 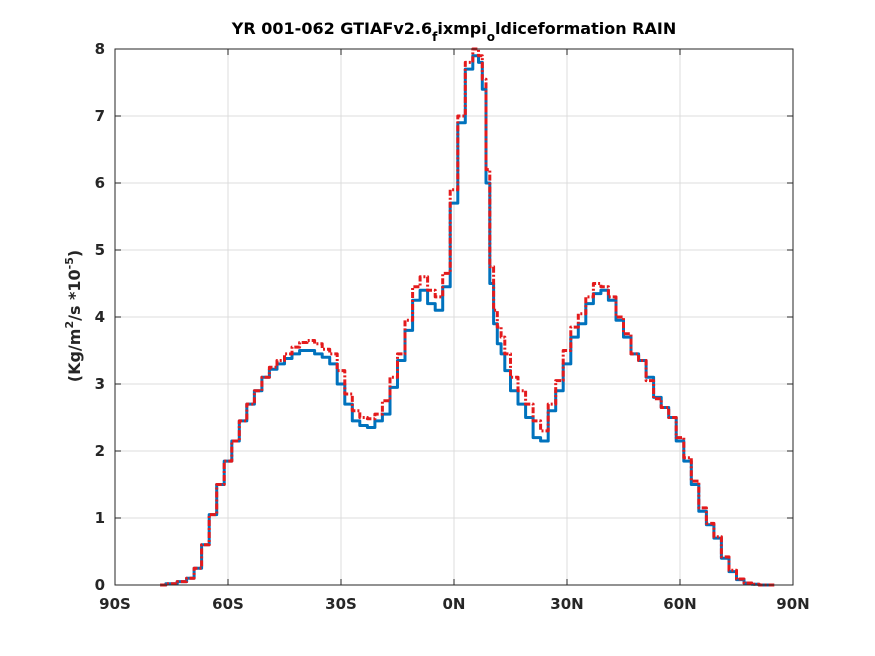 What do you see at coordinates (100, 384) in the screenshot?
I see `y-tick-label: 3` at bounding box center [100, 384].